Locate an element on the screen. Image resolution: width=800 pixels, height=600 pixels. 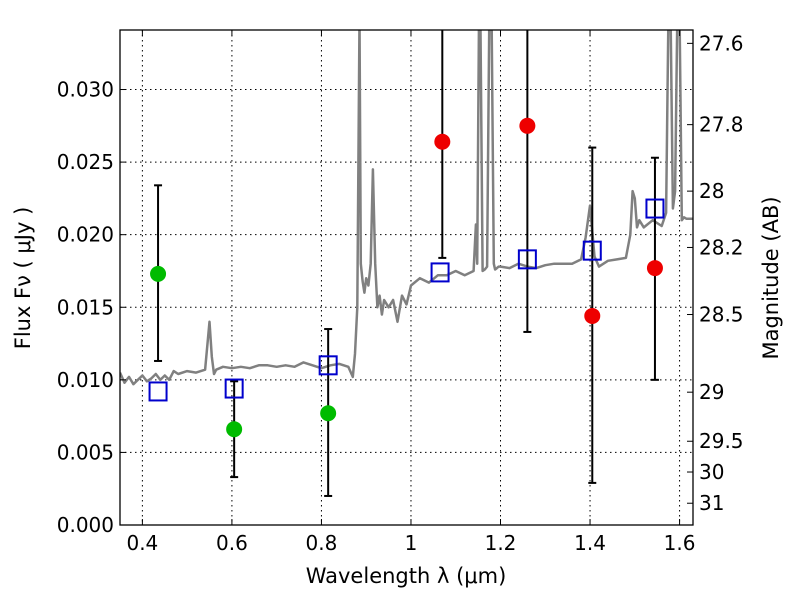
x-tick-label: 1.6 is located at coordinates (680, 543).